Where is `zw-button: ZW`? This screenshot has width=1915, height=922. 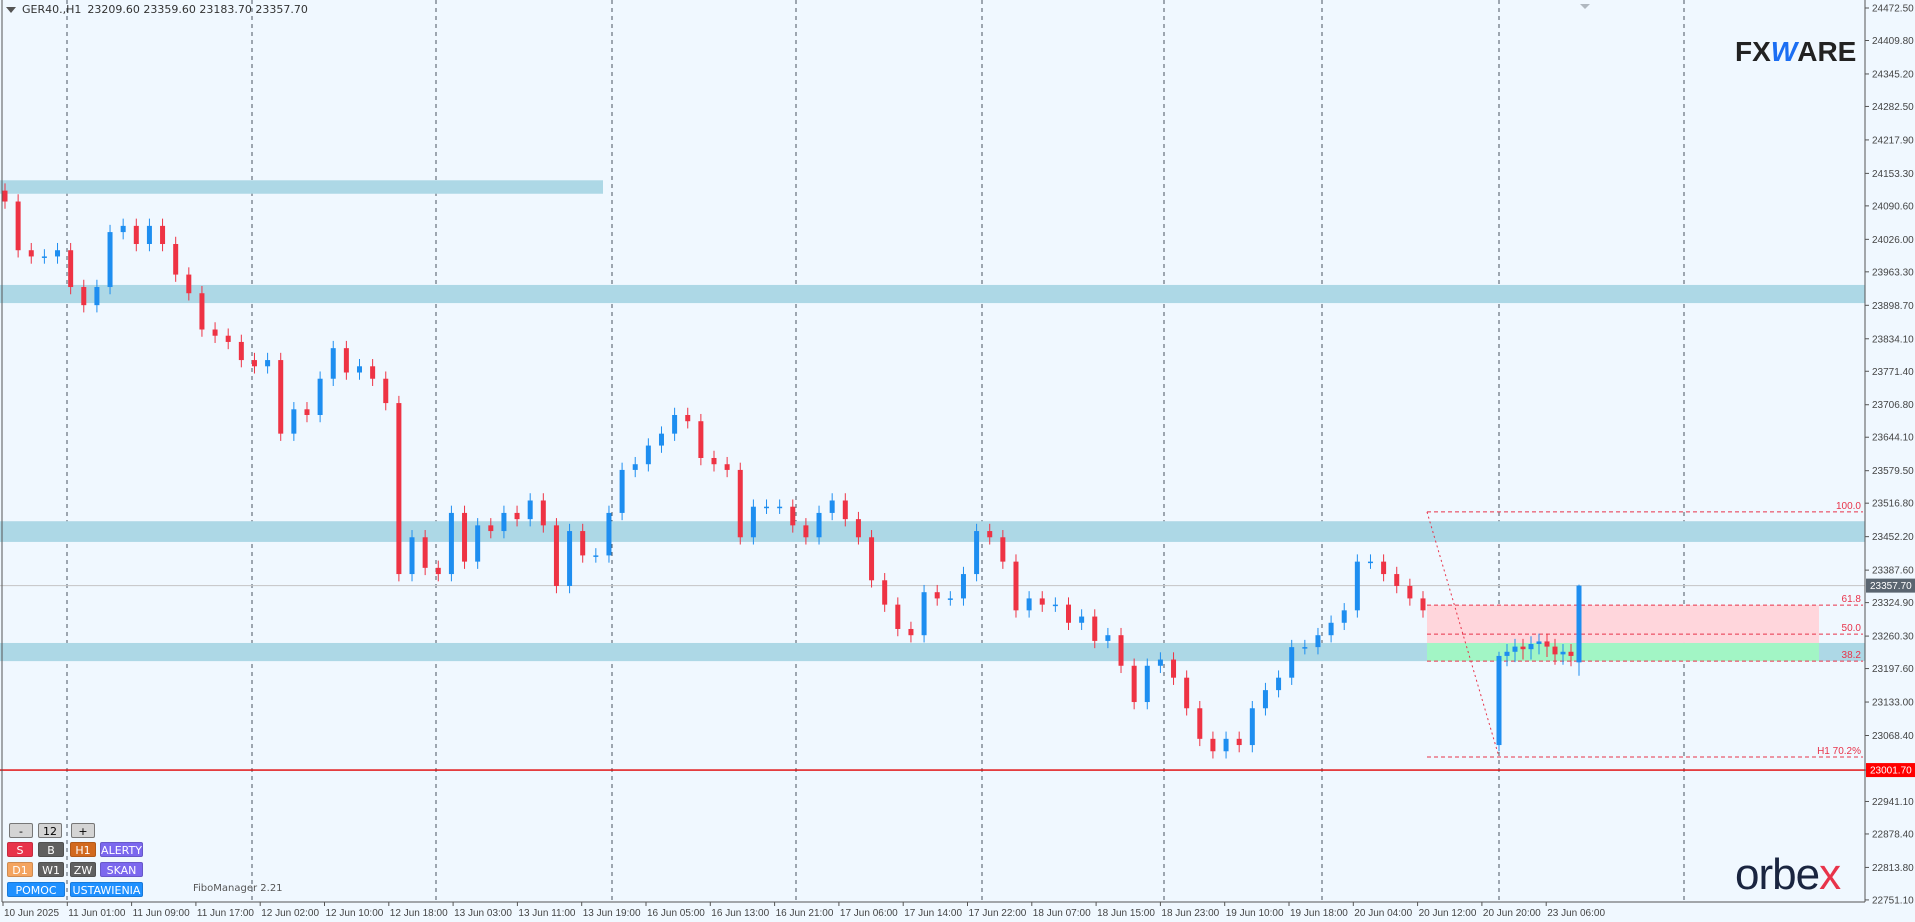 zw-button: ZW is located at coordinates (83, 869).